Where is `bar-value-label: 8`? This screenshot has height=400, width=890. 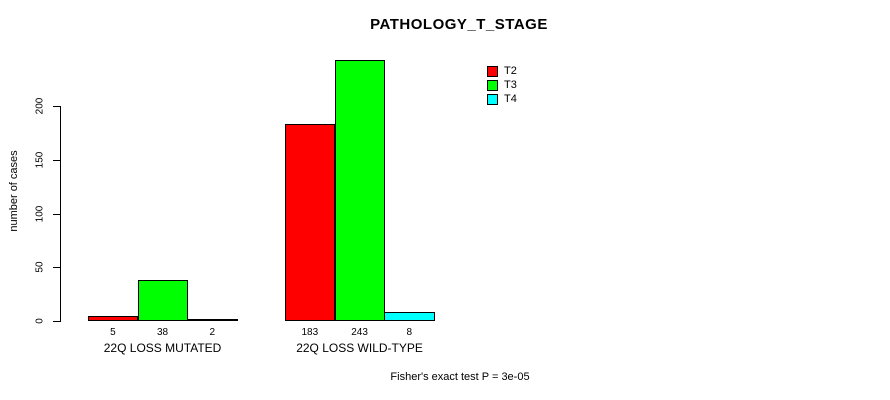 bar-value-label: 8 is located at coordinates (409, 332).